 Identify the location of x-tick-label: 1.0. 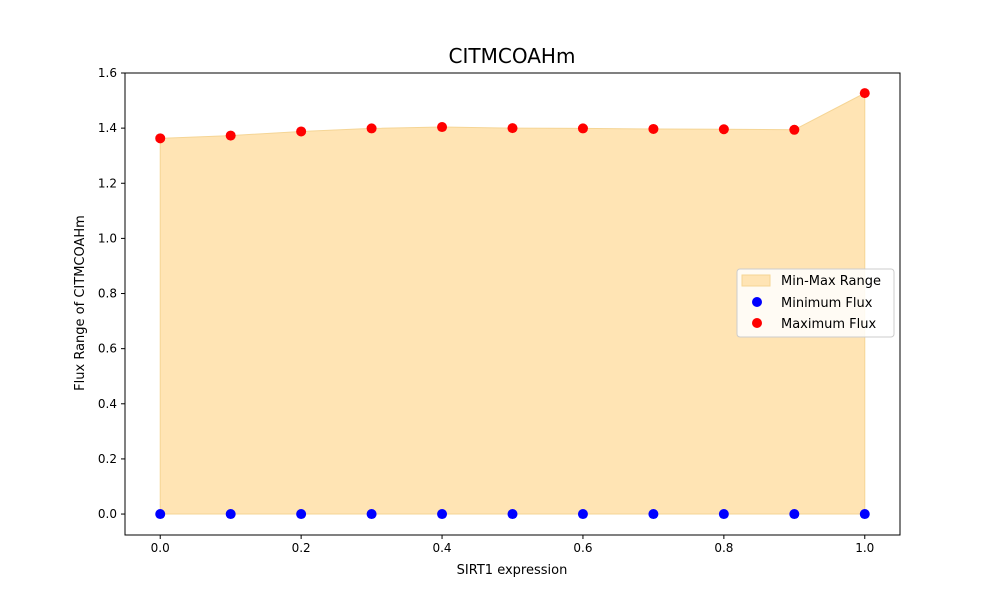
(864, 548).